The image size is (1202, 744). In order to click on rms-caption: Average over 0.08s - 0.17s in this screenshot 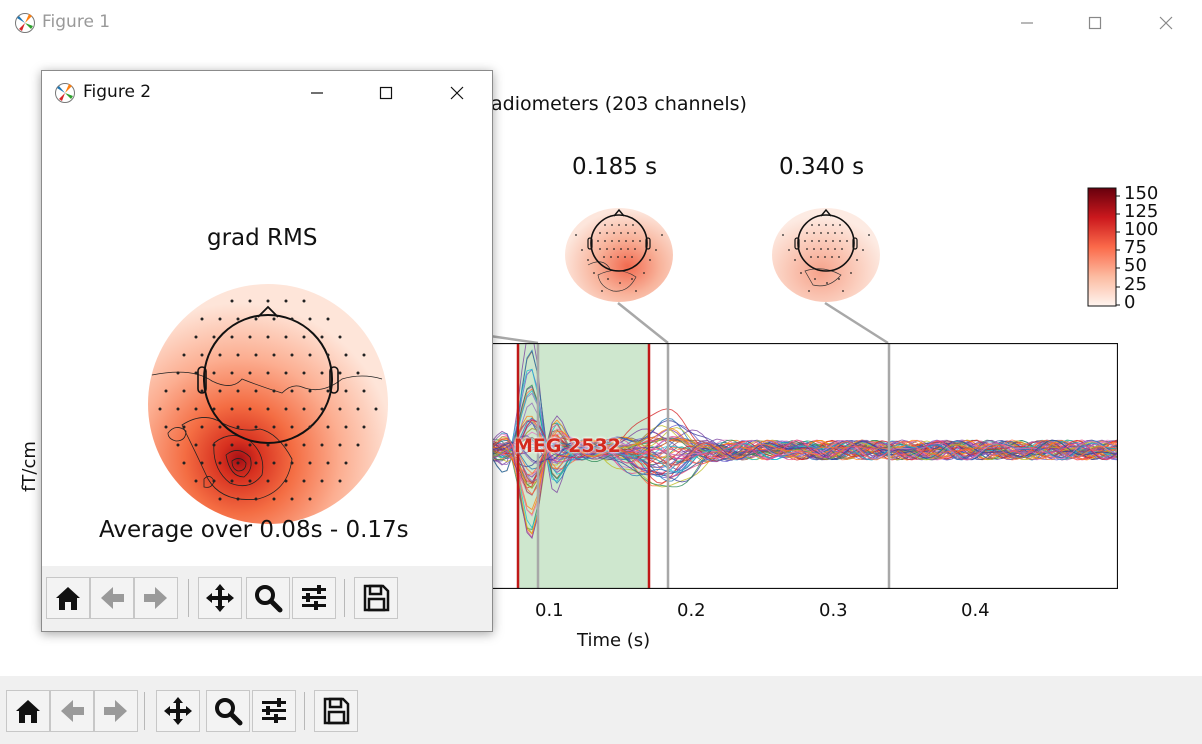, I will do `click(254, 530)`.